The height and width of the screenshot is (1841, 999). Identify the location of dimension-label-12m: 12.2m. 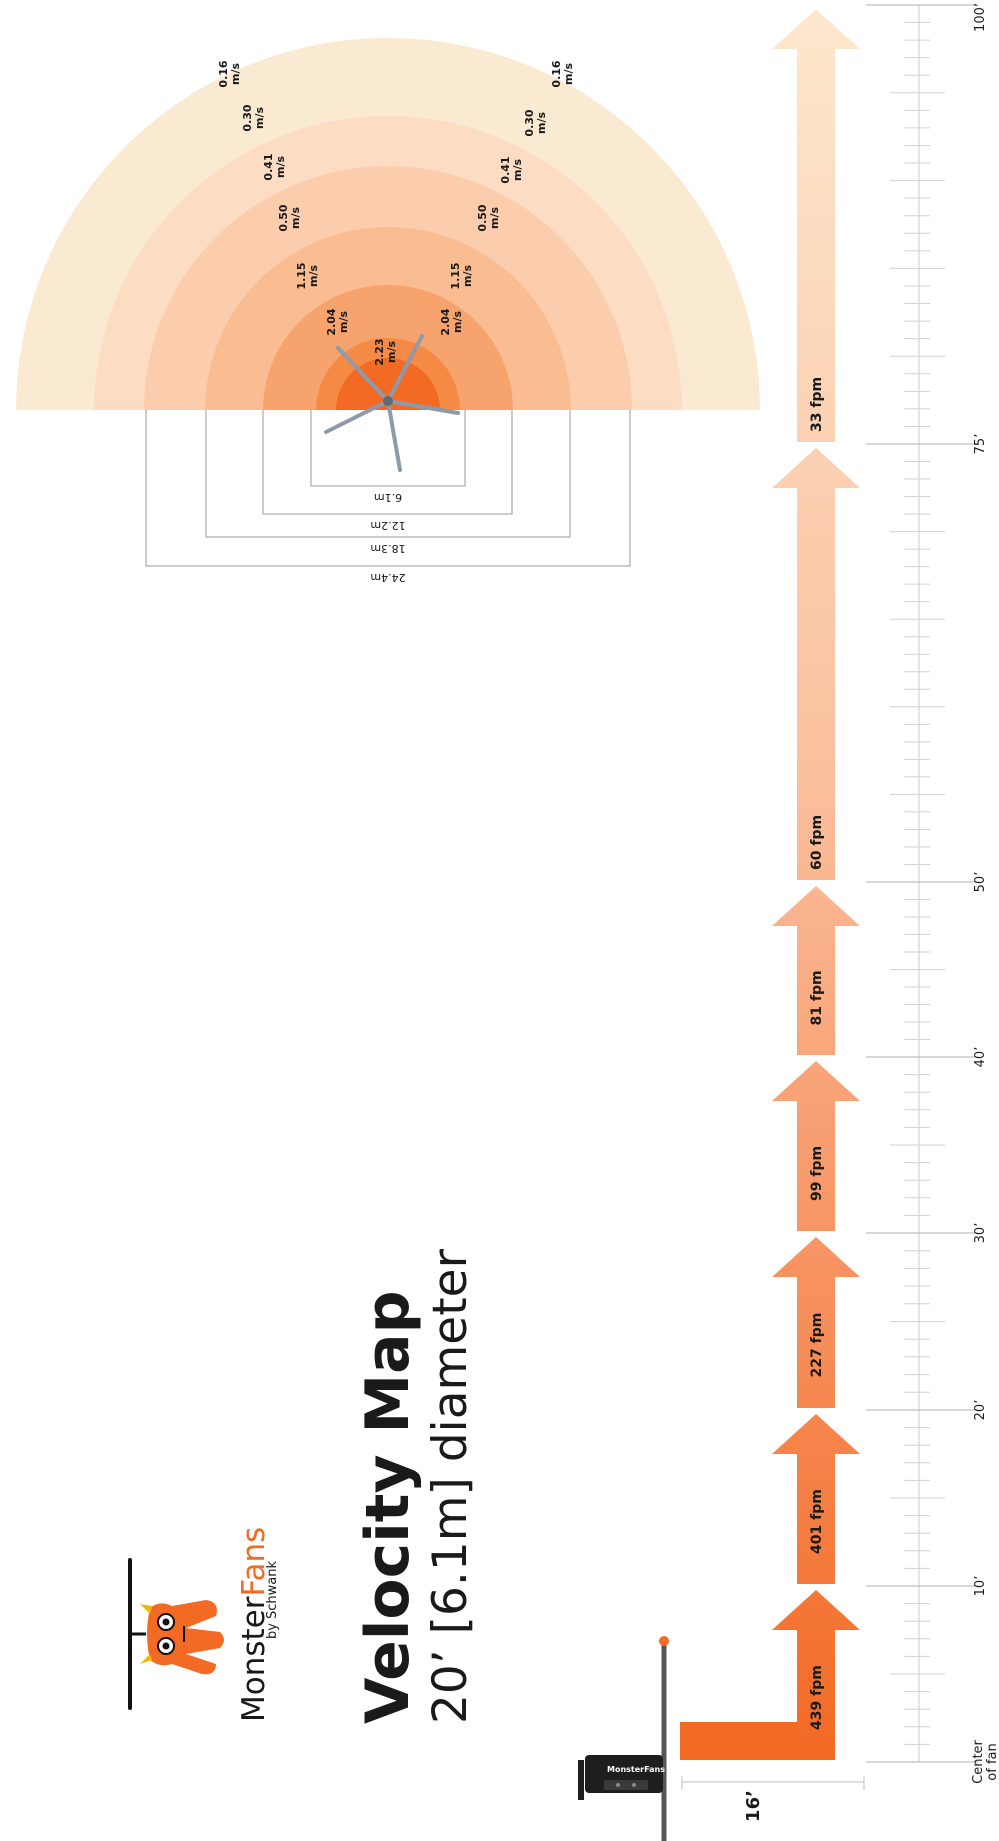
(387, 525).